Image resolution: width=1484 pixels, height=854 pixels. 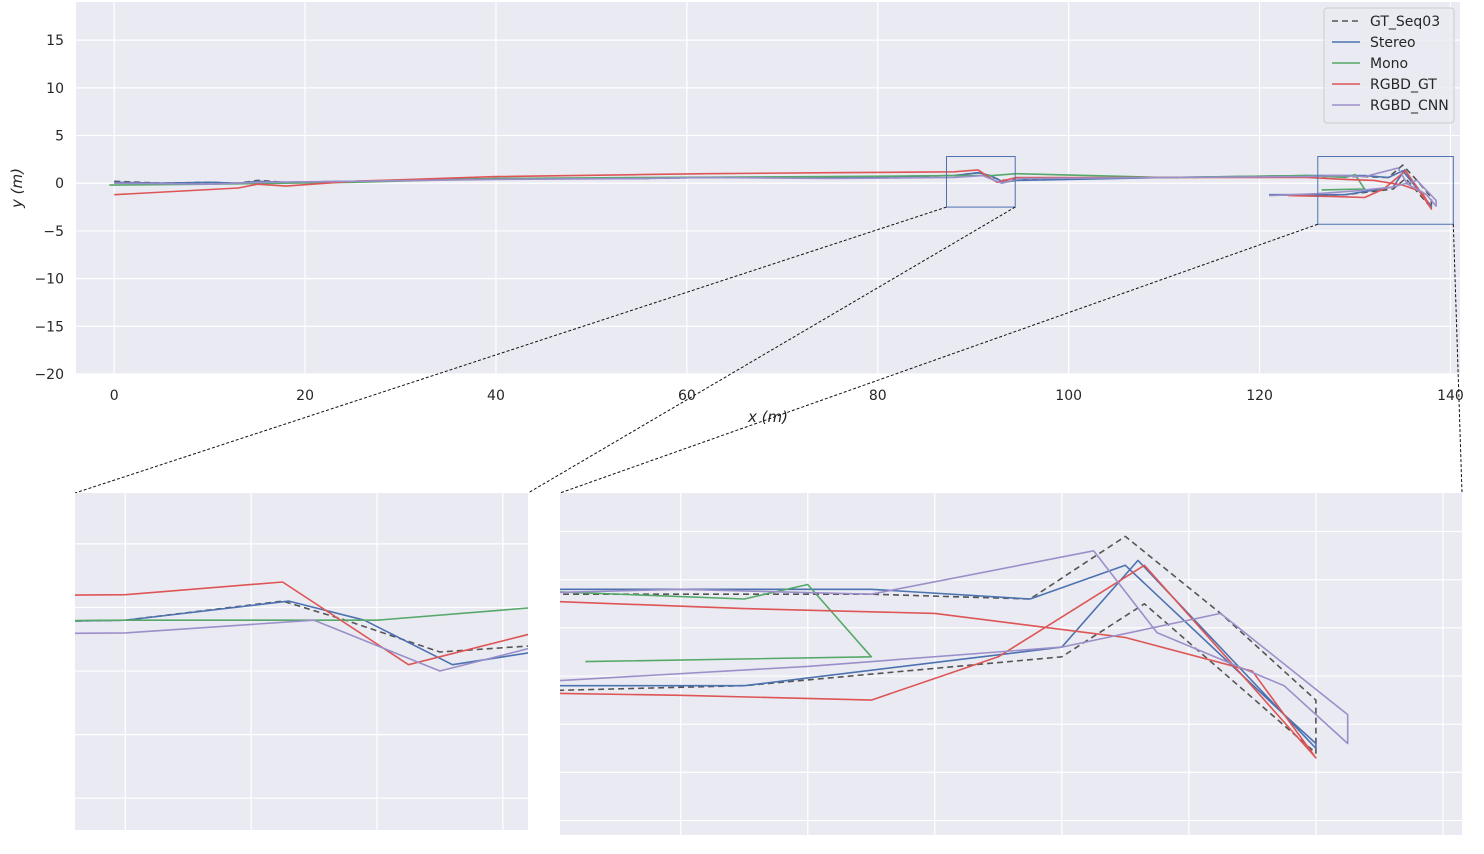 What do you see at coordinates (1450, 396) in the screenshot?
I see `x-tick-label: 140` at bounding box center [1450, 396].